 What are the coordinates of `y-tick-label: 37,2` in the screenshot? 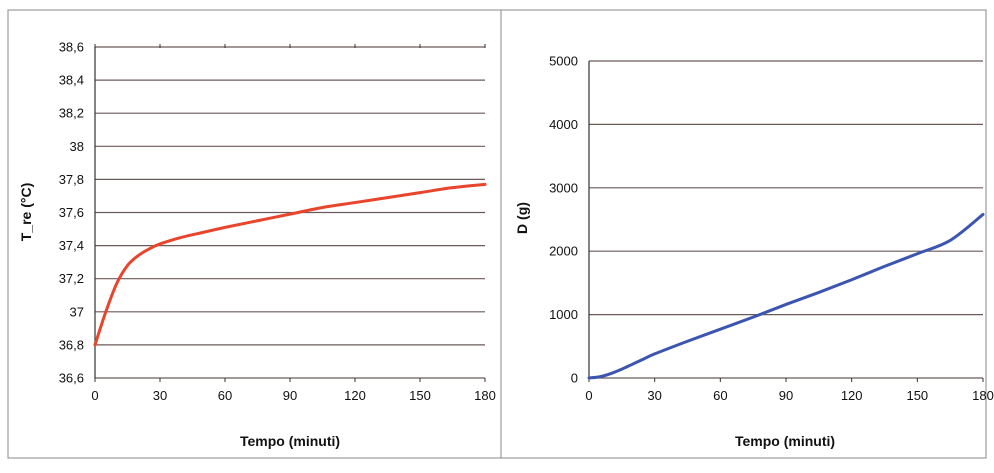 It's located at (71, 278).